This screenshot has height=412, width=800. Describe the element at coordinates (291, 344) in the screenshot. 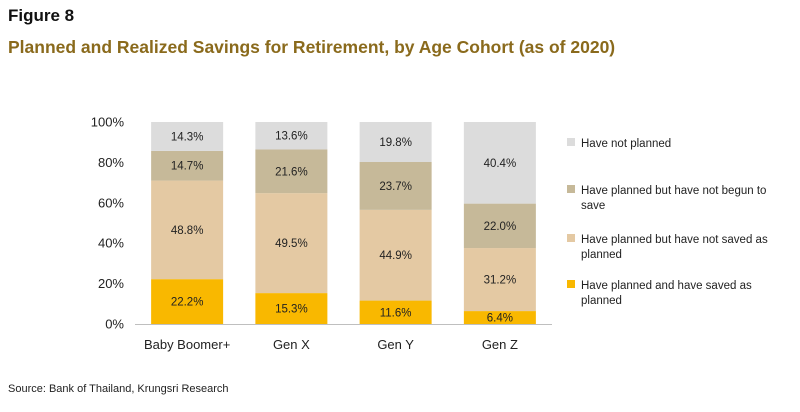

I see `x-category-label: Gen X` at that location.